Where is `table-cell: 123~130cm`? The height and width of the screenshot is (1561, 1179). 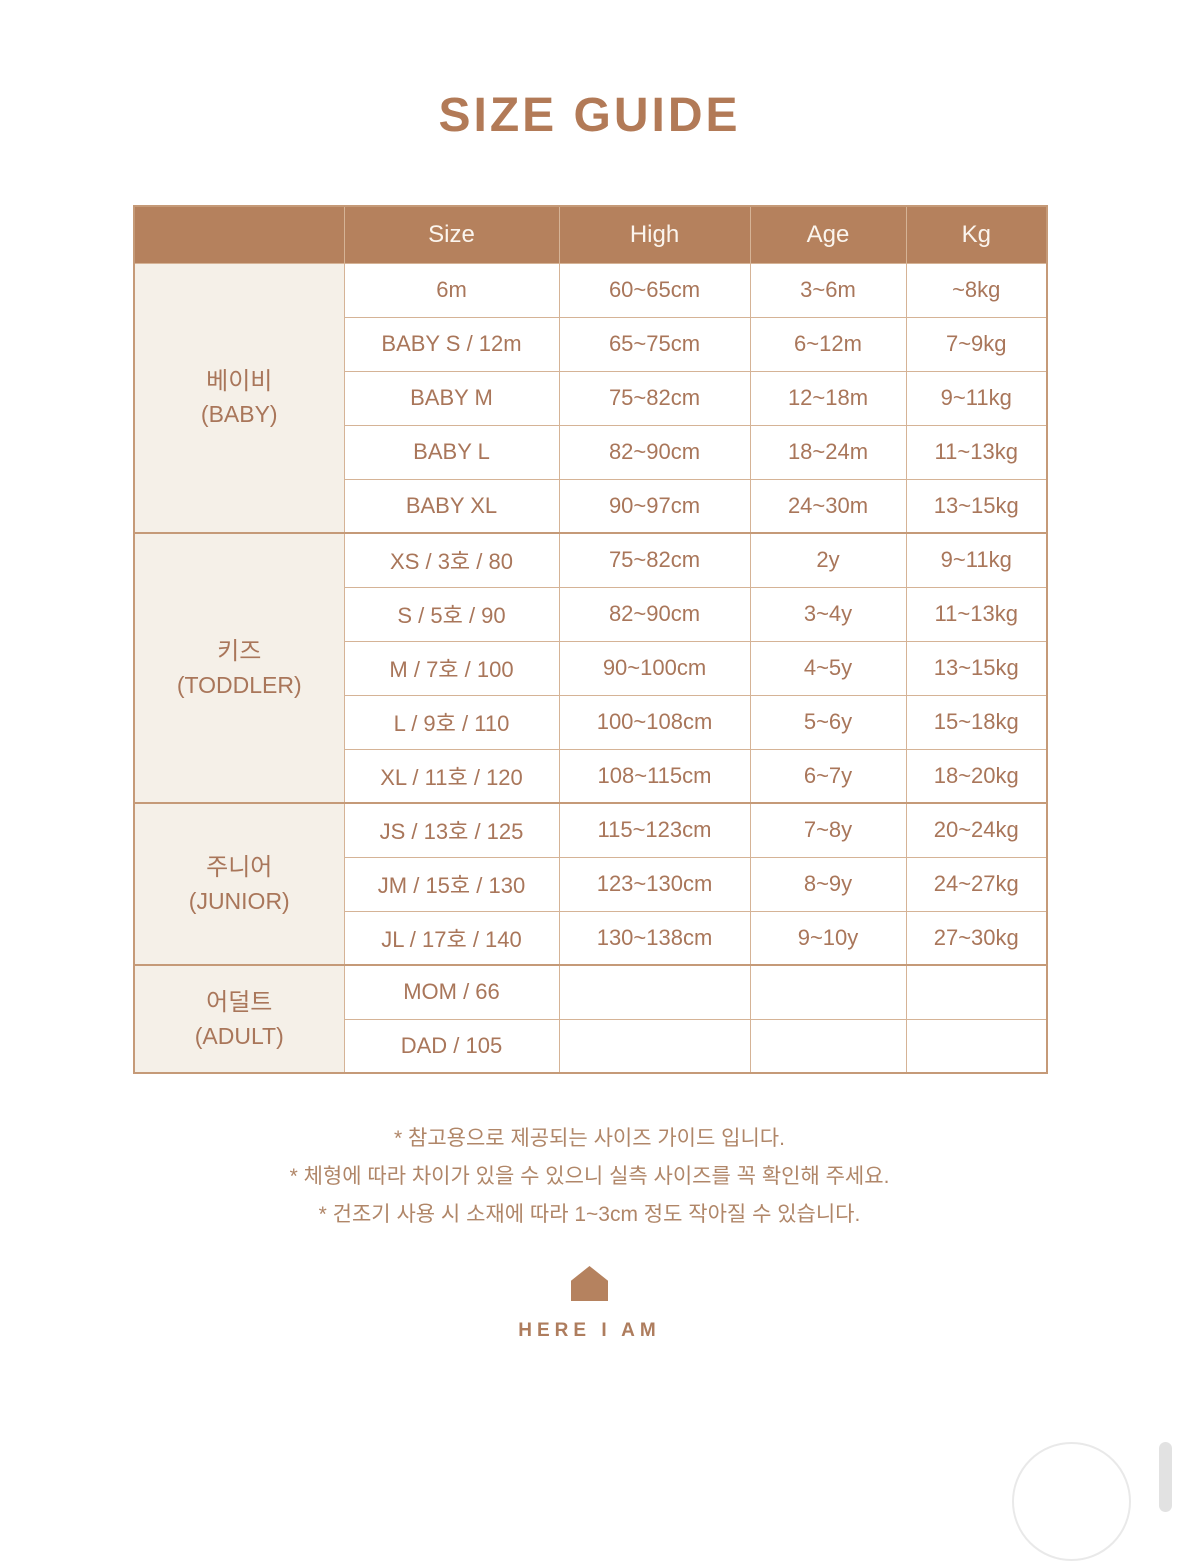 table-cell: 123~130cm is located at coordinates (654, 884).